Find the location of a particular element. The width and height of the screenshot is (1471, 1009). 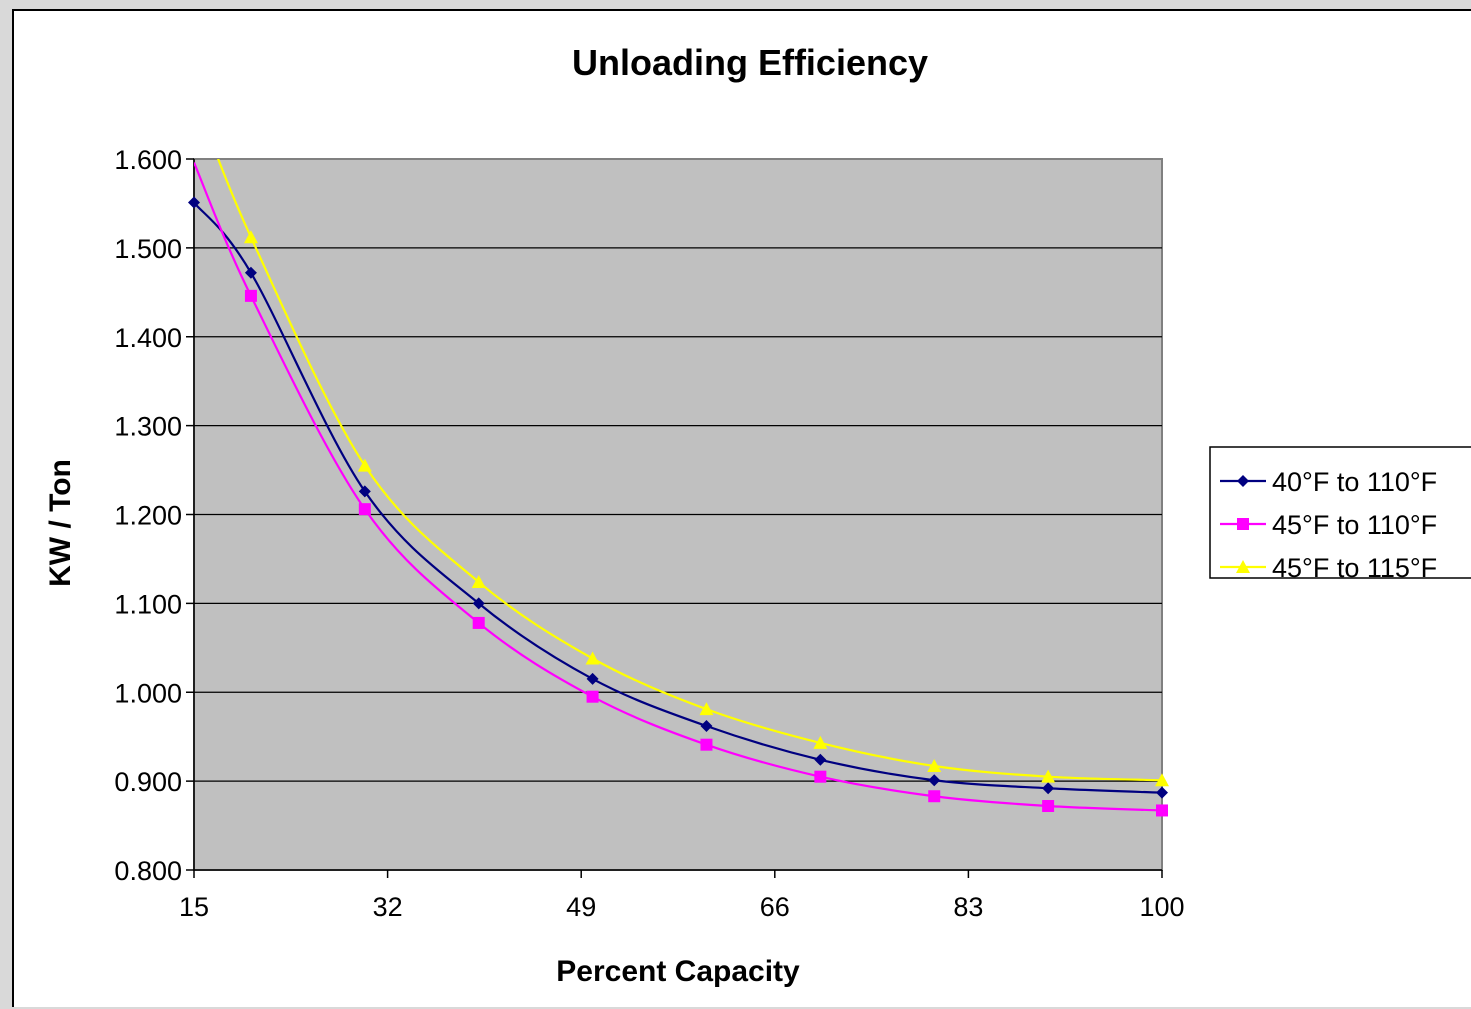

x-axis-title: Percent Capacity is located at coordinates (678, 971).